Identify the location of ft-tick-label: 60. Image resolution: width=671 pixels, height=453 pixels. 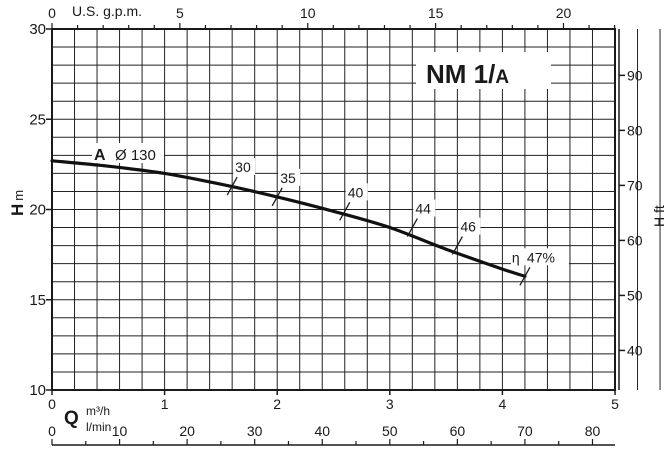
(635, 240).